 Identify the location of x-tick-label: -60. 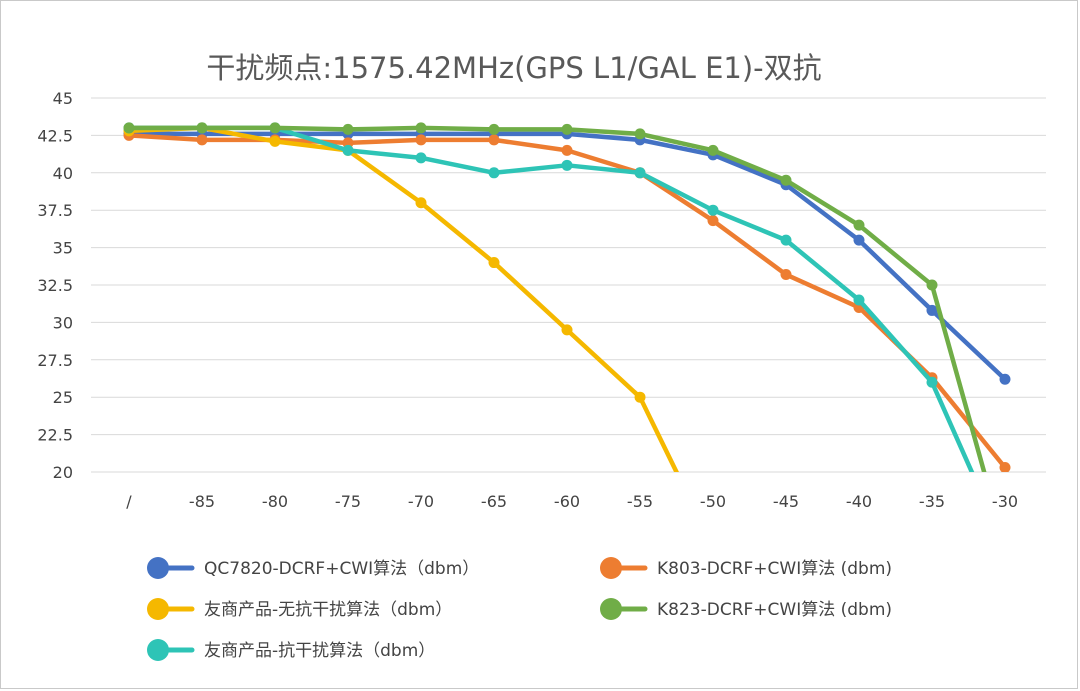
(567, 501).